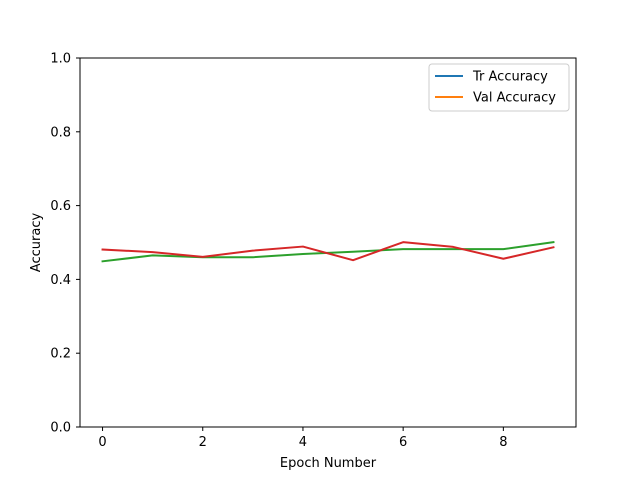 The width and height of the screenshot is (640, 480). I want to click on series-layer, so click(328, 252).